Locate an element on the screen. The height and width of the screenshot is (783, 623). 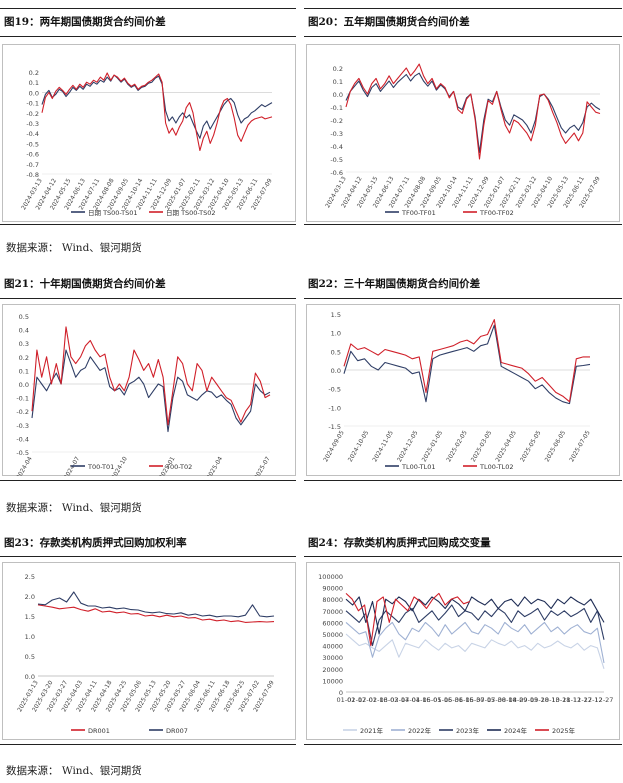
y-tick-label: 2.0 is located at coordinates (30, 597).